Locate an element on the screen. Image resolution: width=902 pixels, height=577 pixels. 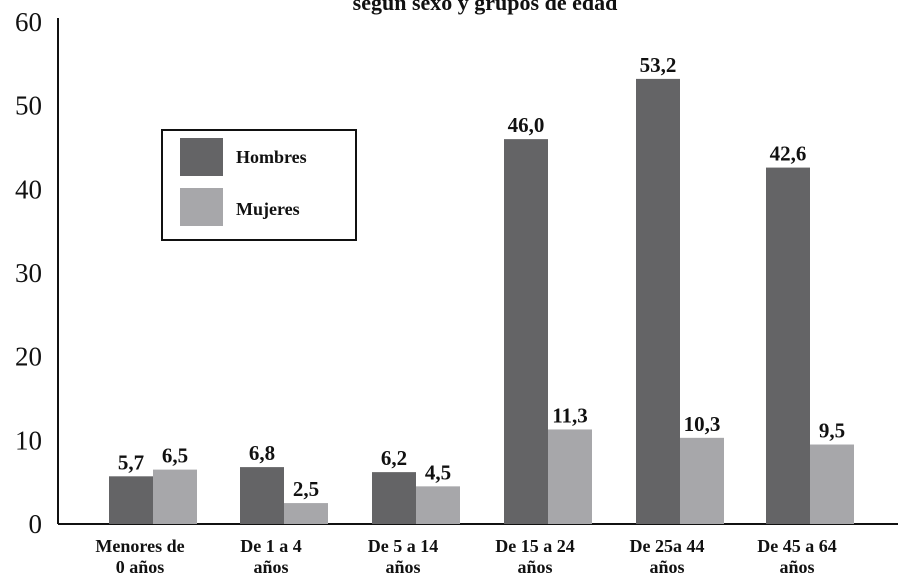
data-label: 46,0 is located at coordinates (526, 125).